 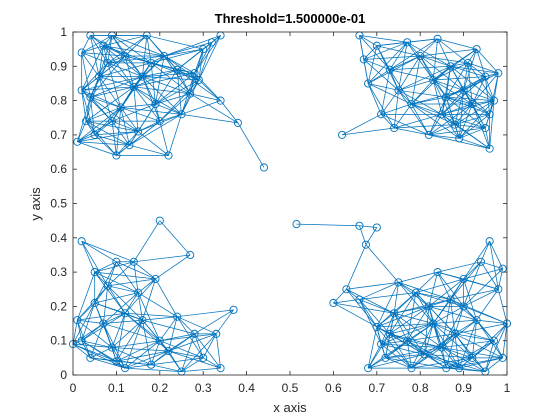 What do you see at coordinates (246, 388) in the screenshot?
I see `x-tick-label: 0.4` at bounding box center [246, 388].